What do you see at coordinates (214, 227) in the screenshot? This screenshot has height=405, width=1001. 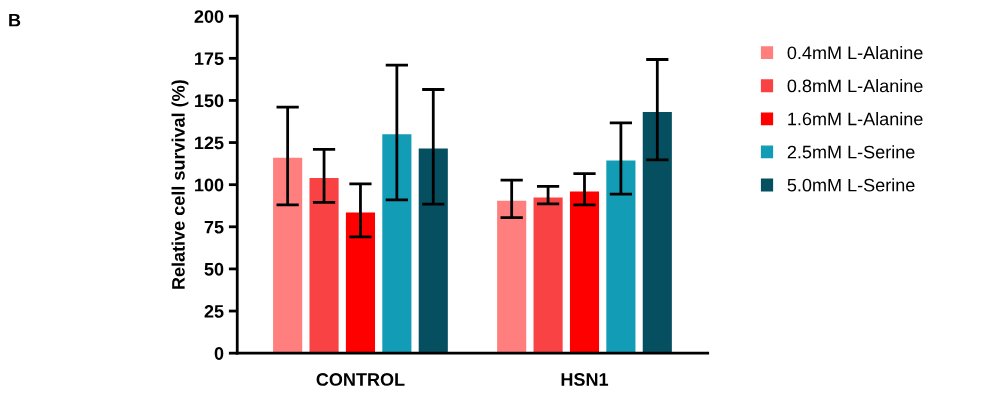 I see `y-tick-label: 75` at bounding box center [214, 227].